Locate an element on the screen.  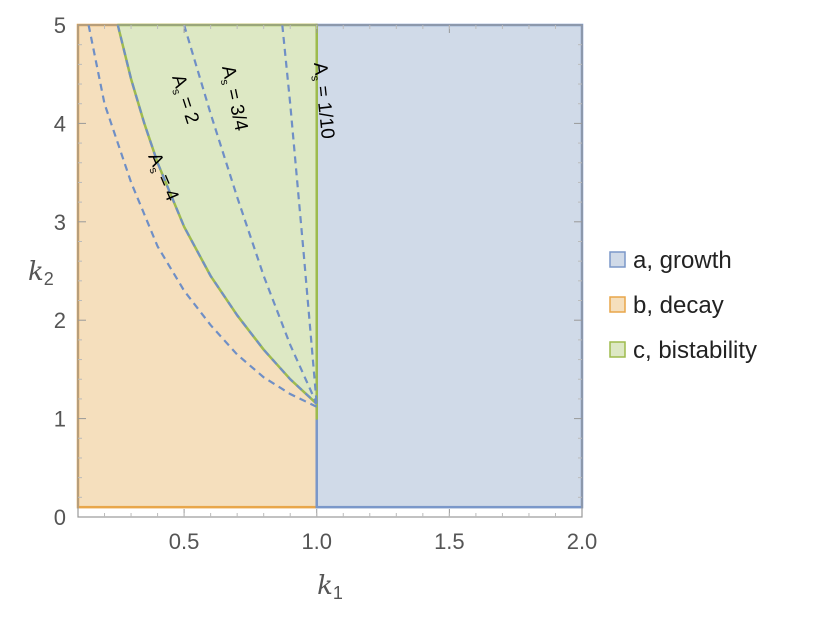
x-tick-label: 1.5 is located at coordinates (449, 541).